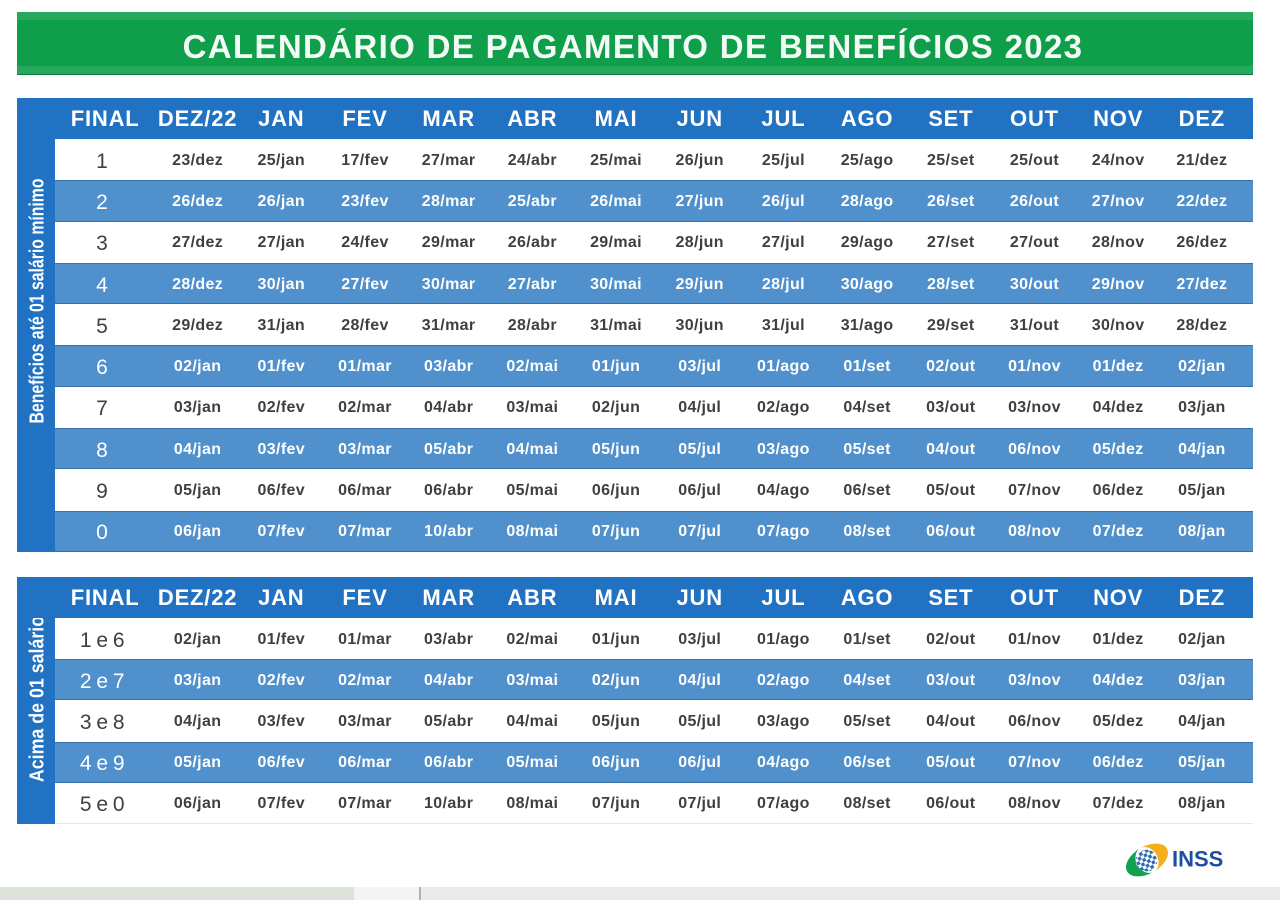 The image size is (1280, 900). Describe the element at coordinates (1197, 859) in the screenshot. I see `svg-text: INSS` at that location.